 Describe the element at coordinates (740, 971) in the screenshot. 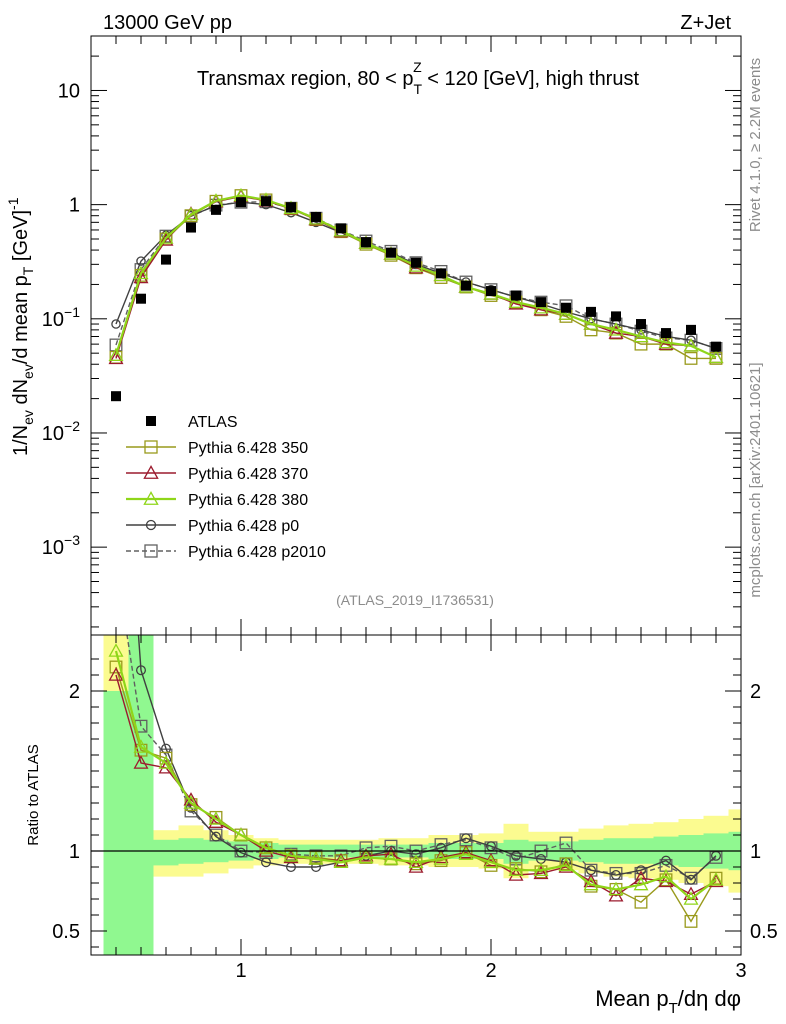

I see `x-tick-label: 3` at that location.